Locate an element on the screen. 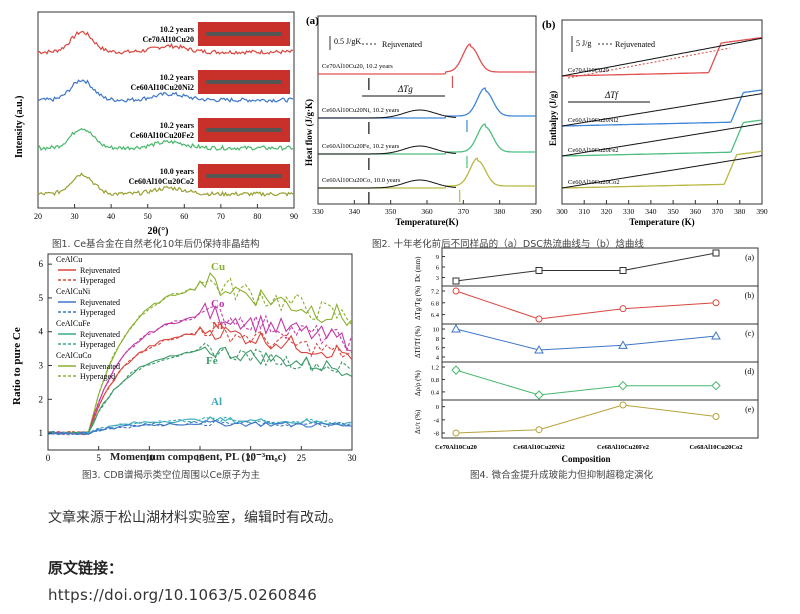 The image size is (800, 614). fig4-ytick-label: 9 is located at coordinates (437, 257).